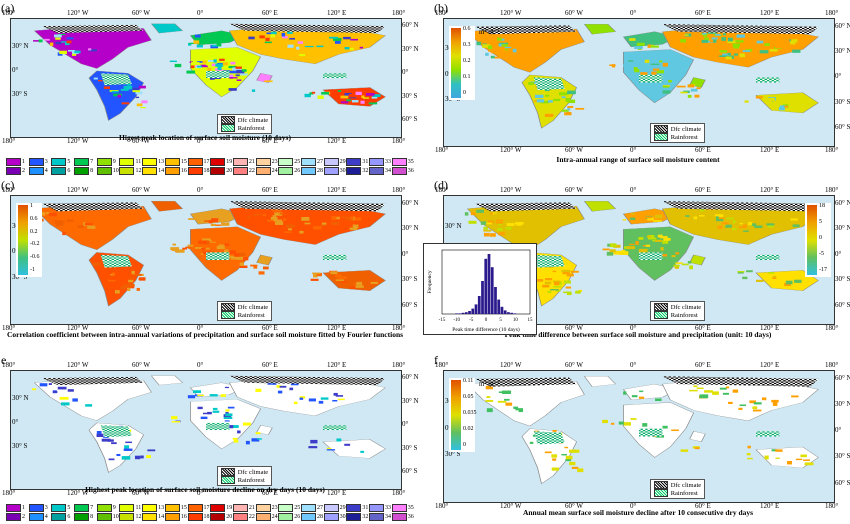 Image resolution: width=850 pixels, height=524 pixels. I want to click on category-label: 31, so click(365, 507).